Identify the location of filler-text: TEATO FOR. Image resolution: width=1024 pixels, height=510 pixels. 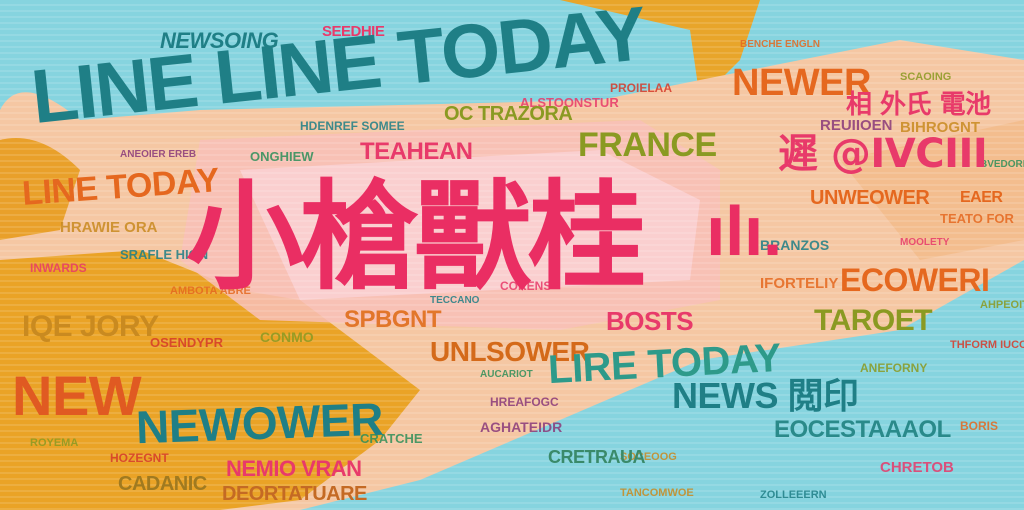
(977, 218).